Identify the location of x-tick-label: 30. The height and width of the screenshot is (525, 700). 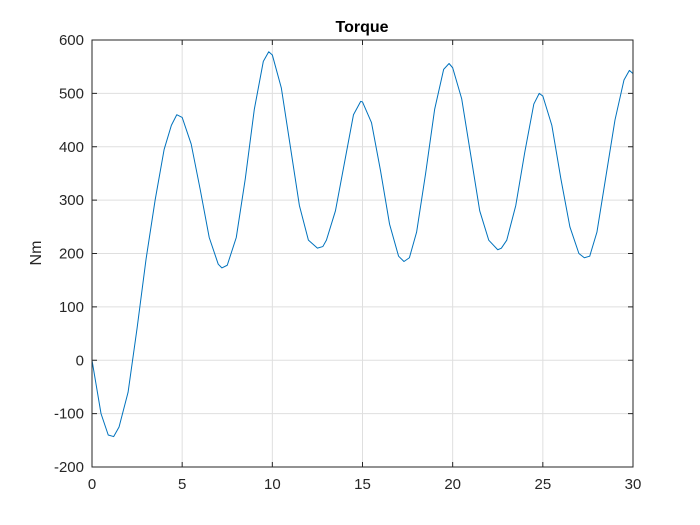
(633, 484).